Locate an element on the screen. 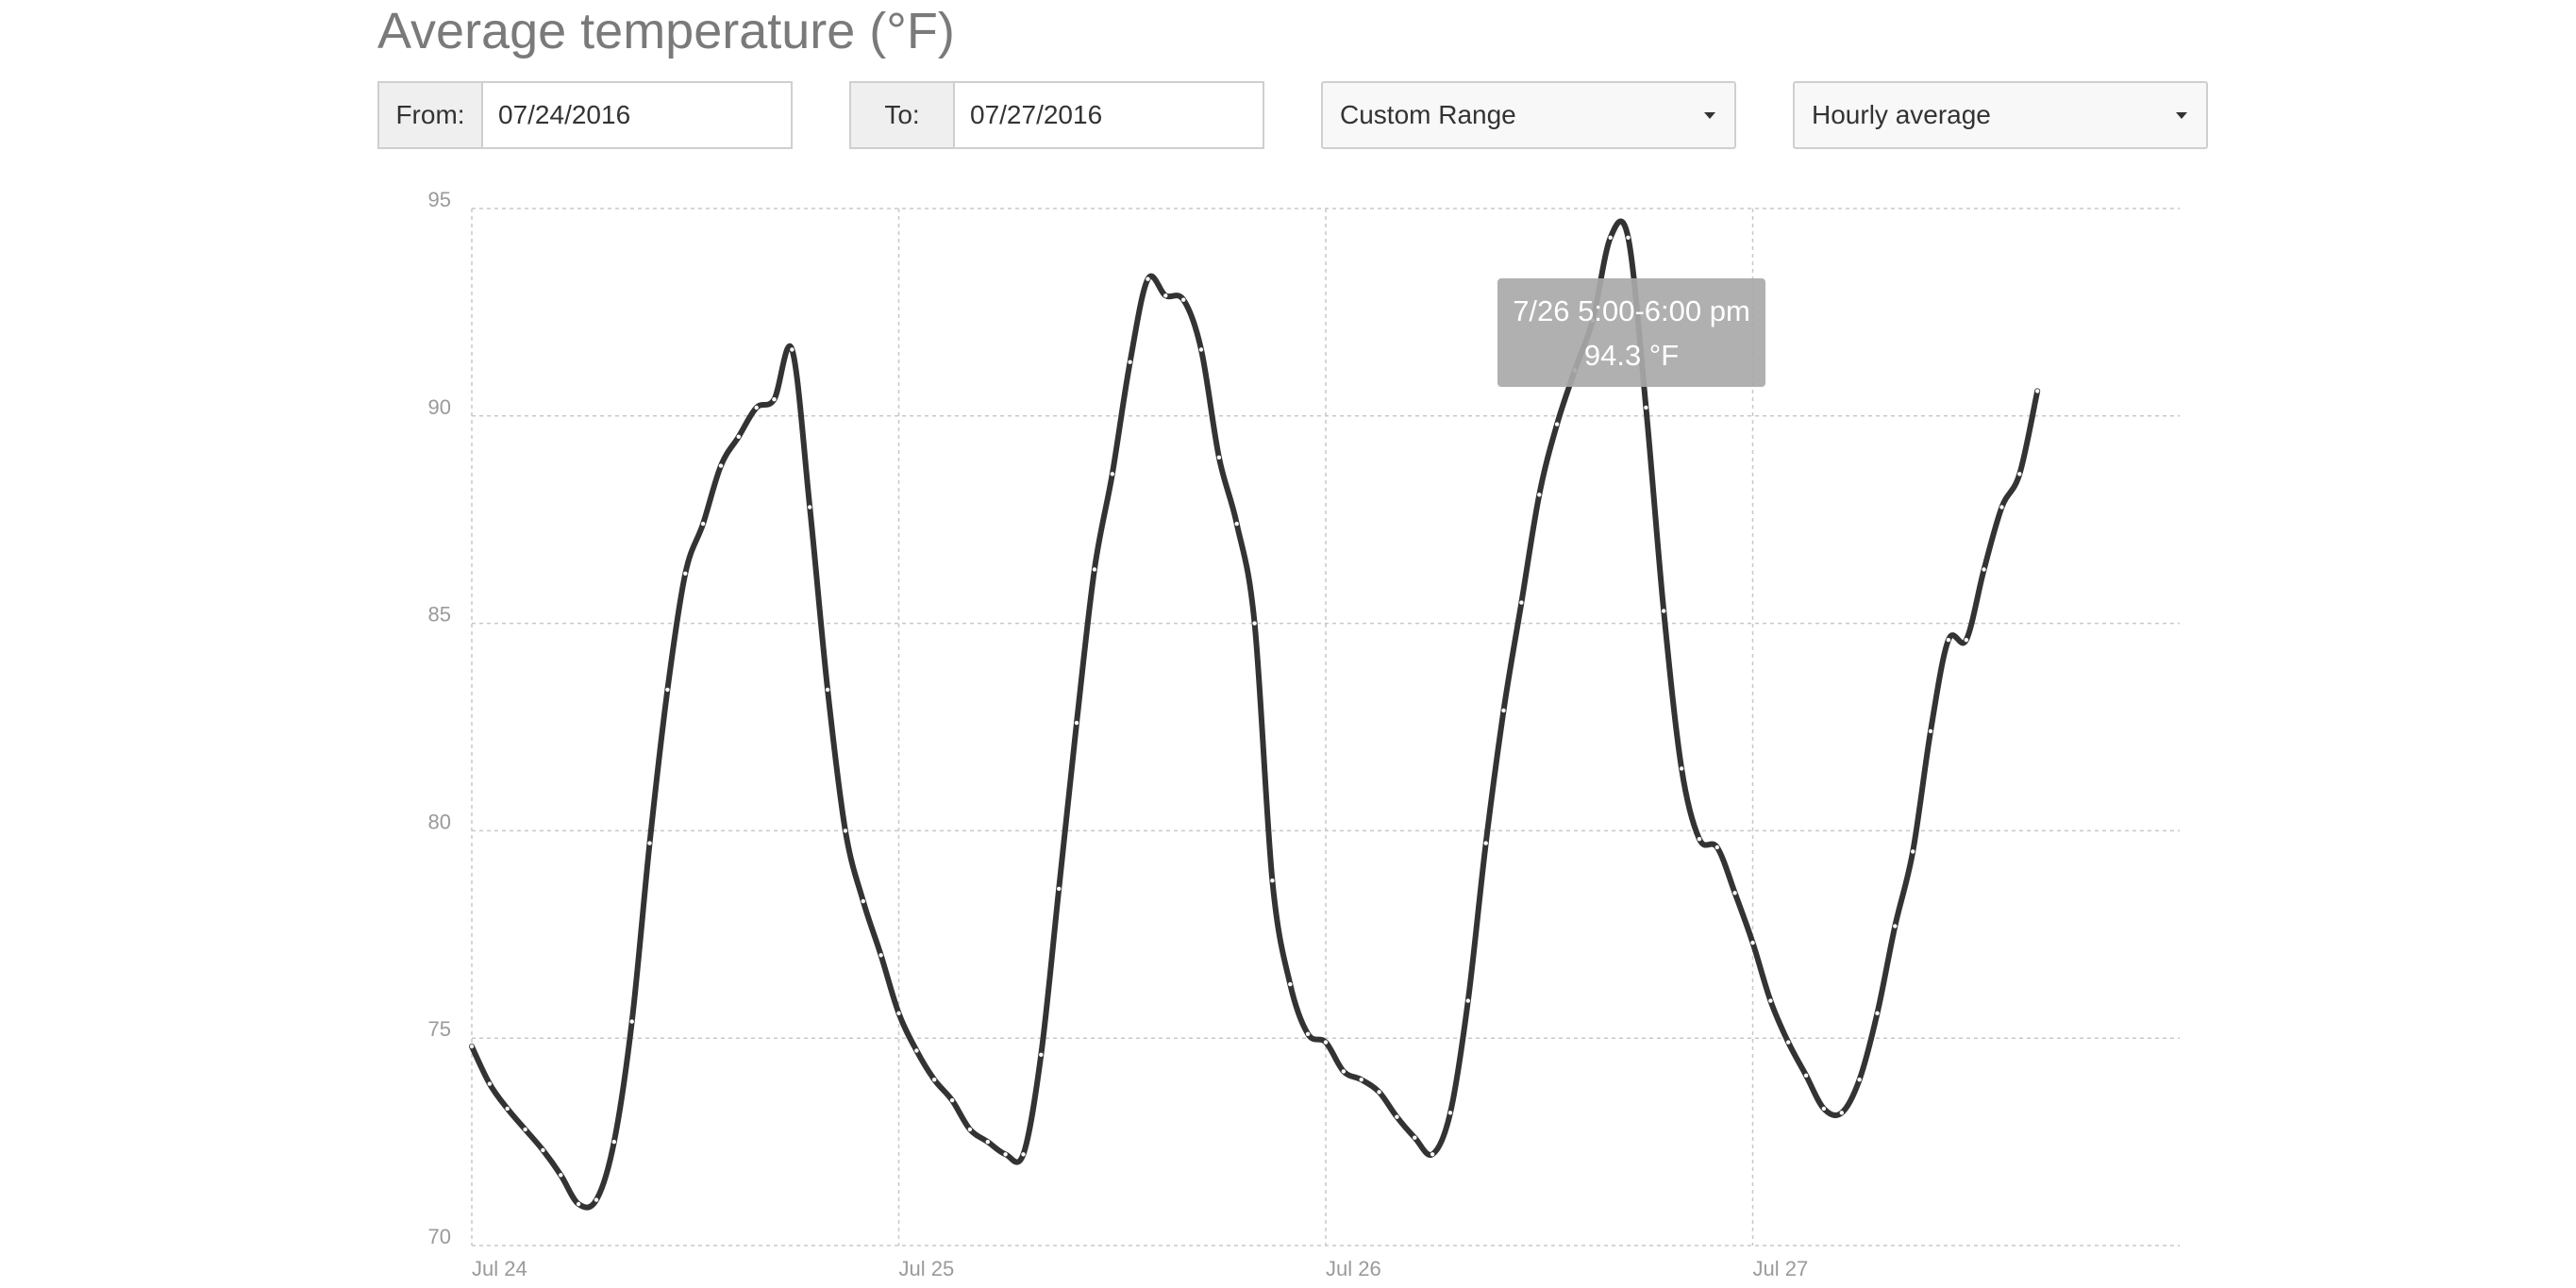 The image size is (2576, 1288). tooltip: 7/26 5:00-6:00 pm 94.3 °F is located at coordinates (1631, 332).